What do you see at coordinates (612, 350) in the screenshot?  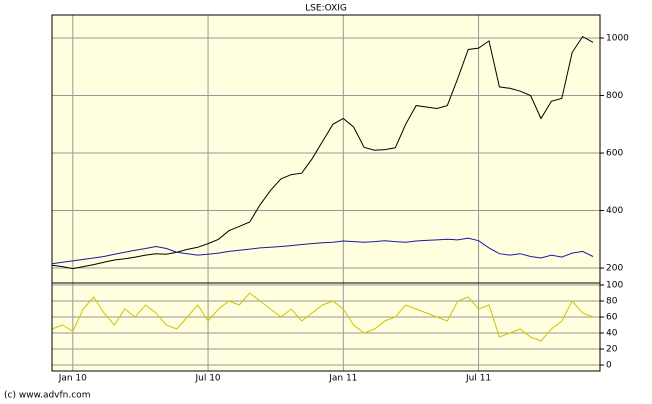 I see `y-tick-label: 20` at bounding box center [612, 350].